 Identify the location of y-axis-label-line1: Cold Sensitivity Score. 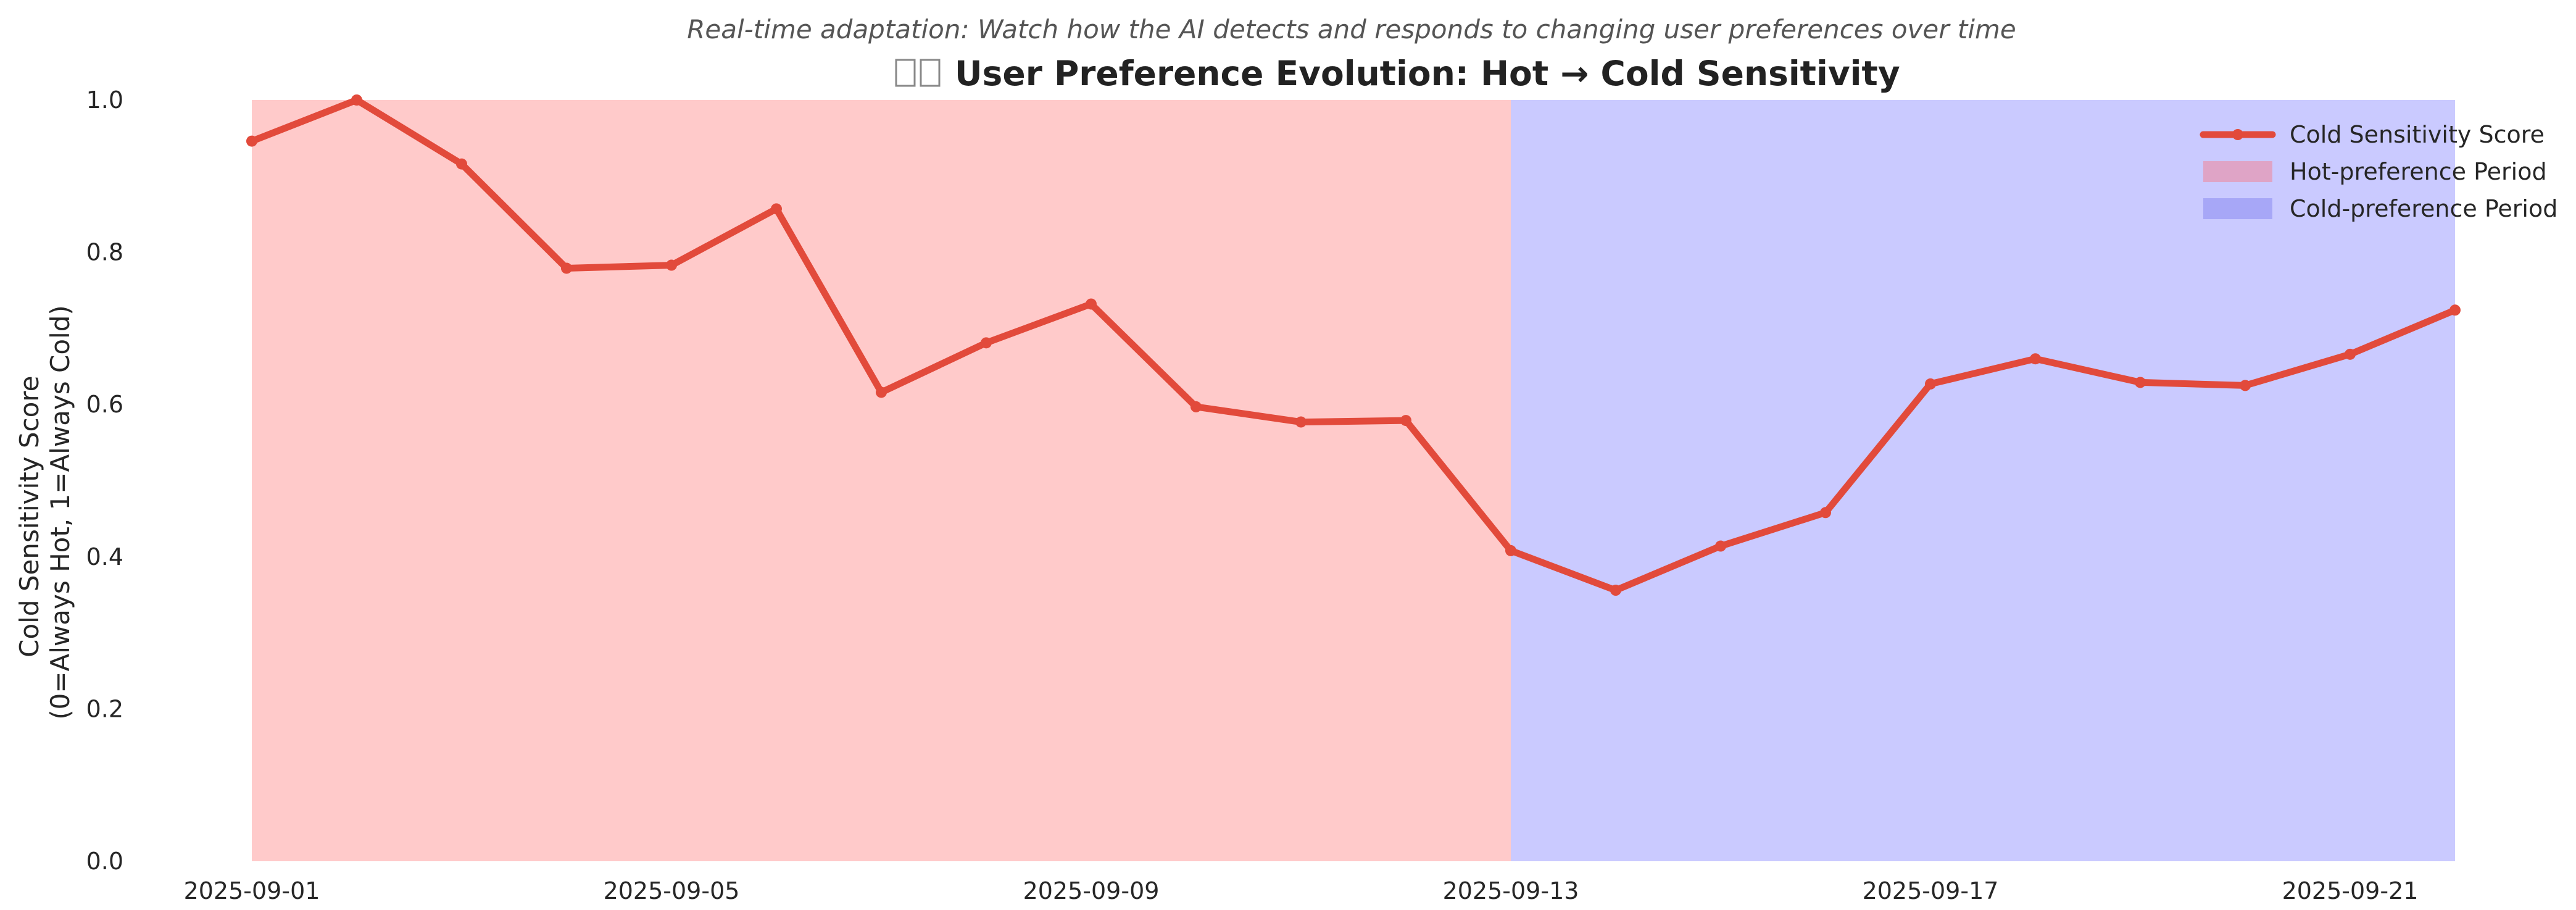
(29, 516).